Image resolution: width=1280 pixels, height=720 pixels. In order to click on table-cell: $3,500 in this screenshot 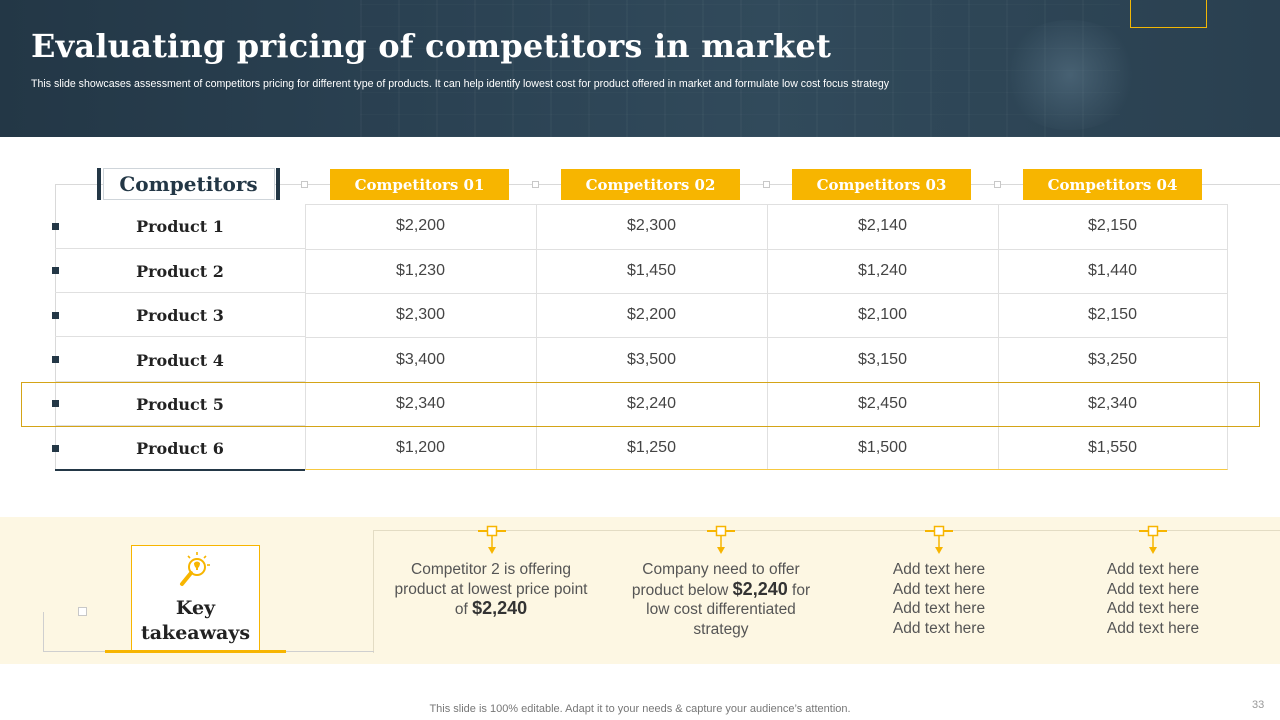, I will do `click(651, 359)`.